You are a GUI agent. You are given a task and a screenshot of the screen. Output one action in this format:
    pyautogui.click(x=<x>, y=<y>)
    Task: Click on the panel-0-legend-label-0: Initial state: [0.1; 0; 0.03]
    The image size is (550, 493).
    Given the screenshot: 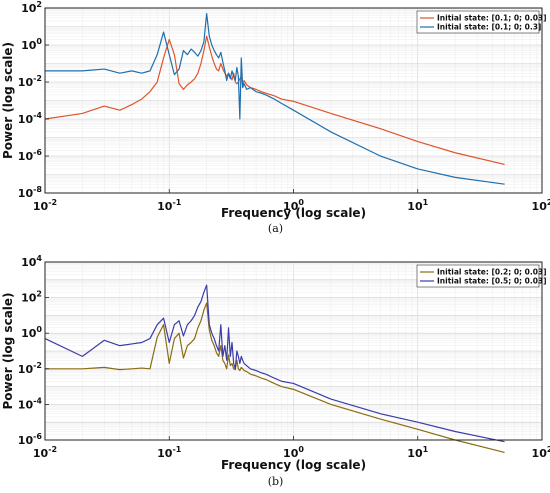 What is the action you would take?
    pyautogui.click(x=492, y=18)
    